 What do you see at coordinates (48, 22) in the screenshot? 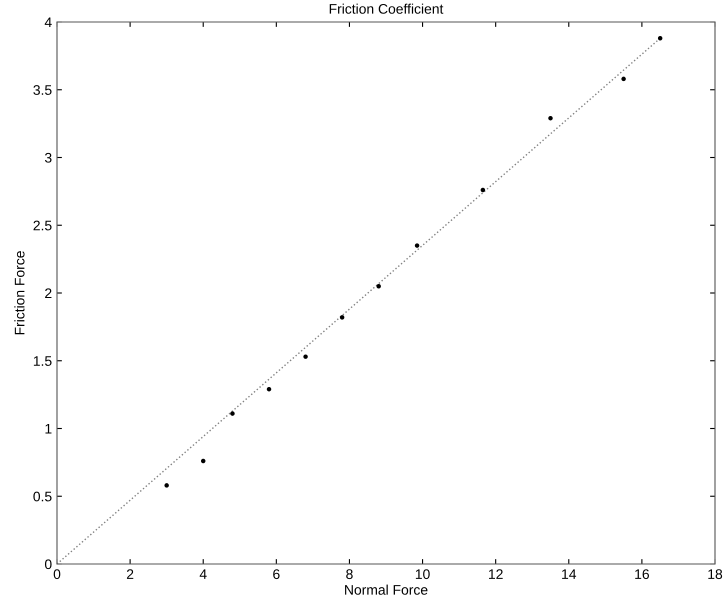
I see `y-tick-label: 4` at bounding box center [48, 22].